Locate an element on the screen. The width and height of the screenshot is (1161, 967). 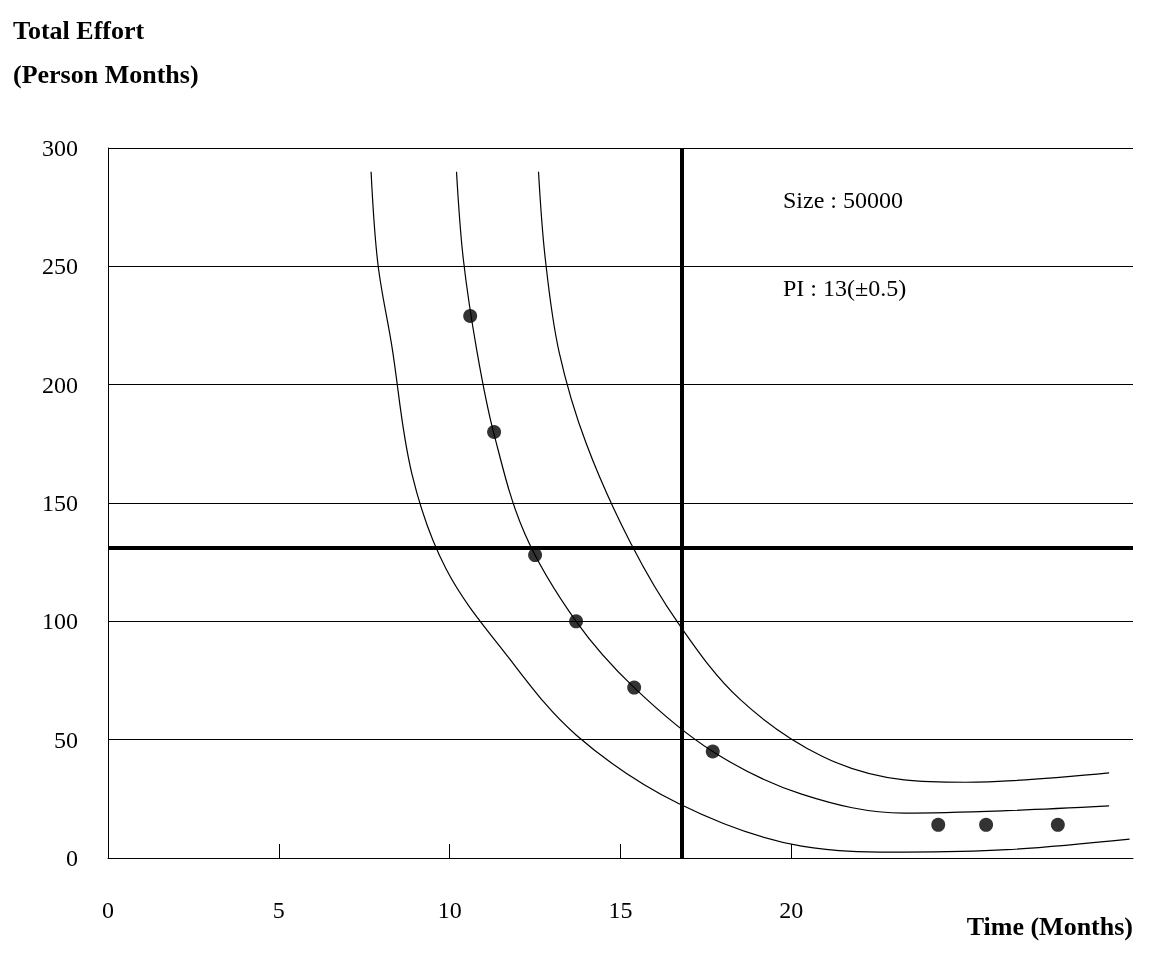
y-tick-label: 200 is located at coordinates (60, 384).